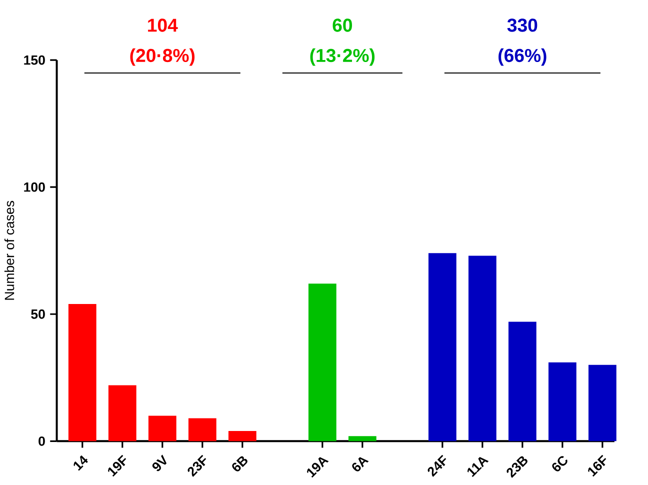 This screenshot has width=648, height=485. I want to click on x-tick-label: 14, so click(81, 463).